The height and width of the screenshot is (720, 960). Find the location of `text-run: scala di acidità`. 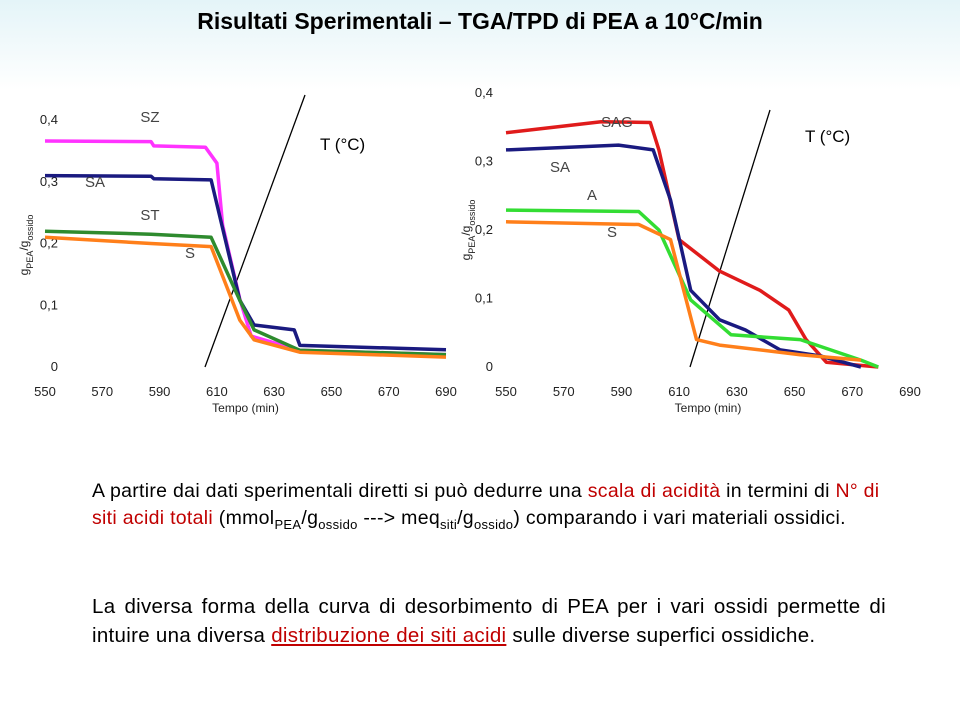

text-run: scala di acidità is located at coordinates (654, 491).